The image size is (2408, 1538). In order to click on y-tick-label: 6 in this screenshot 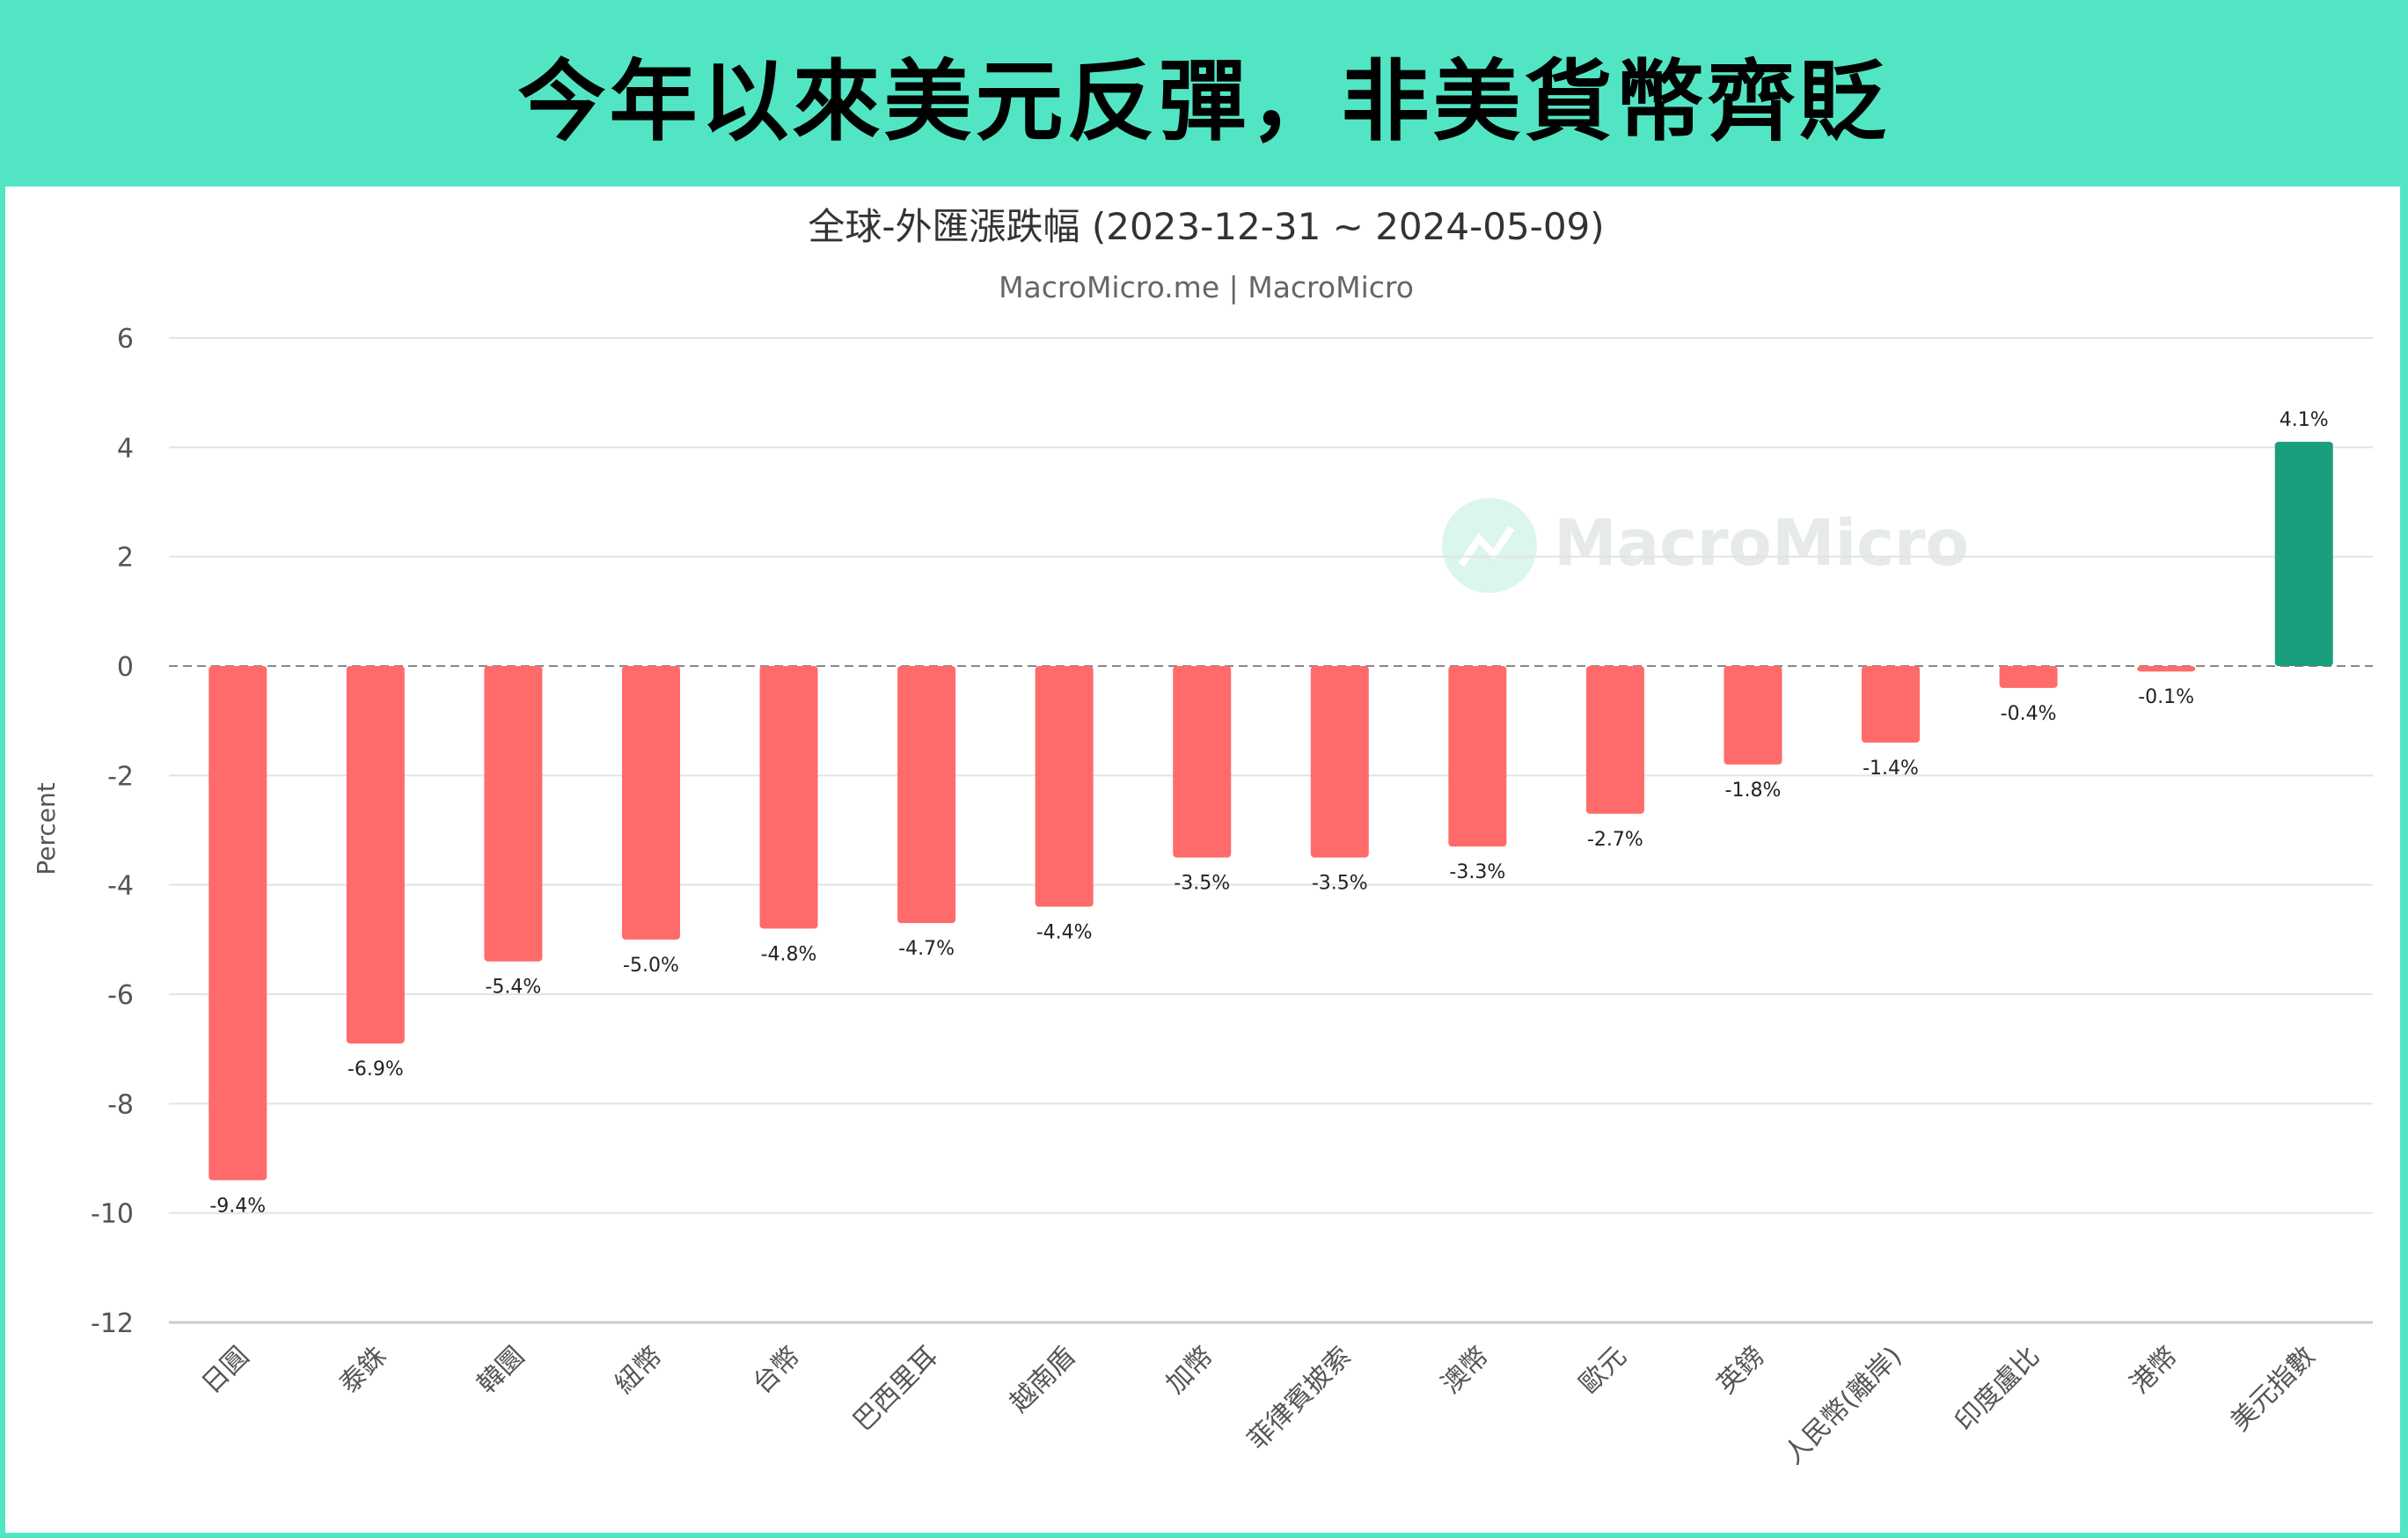, I will do `click(126, 339)`.